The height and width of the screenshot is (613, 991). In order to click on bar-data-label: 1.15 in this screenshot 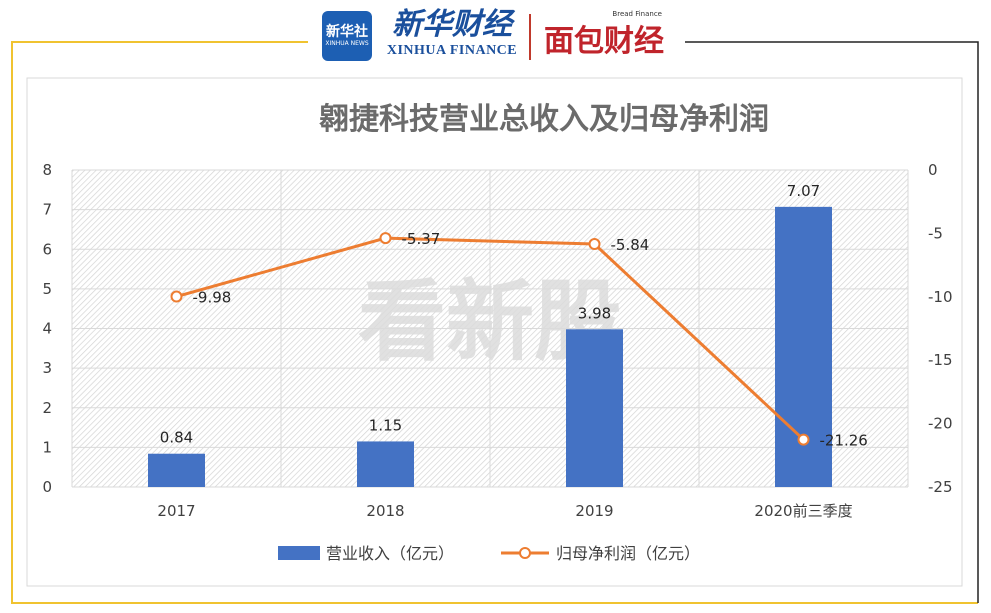, I will do `click(385, 425)`.